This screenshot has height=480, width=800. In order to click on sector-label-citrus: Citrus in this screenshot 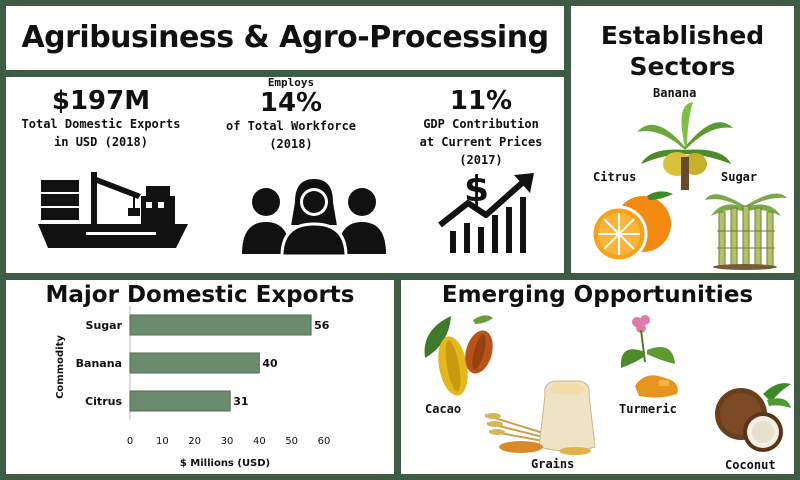, I will do `click(615, 177)`.